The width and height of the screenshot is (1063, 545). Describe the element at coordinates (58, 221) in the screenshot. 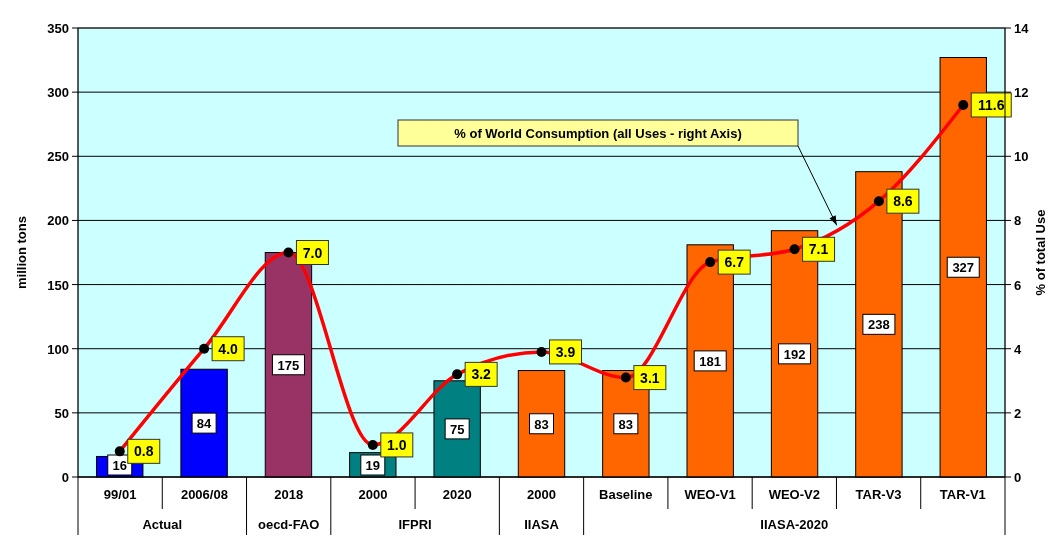

I see `y-tick-label: 200` at that location.